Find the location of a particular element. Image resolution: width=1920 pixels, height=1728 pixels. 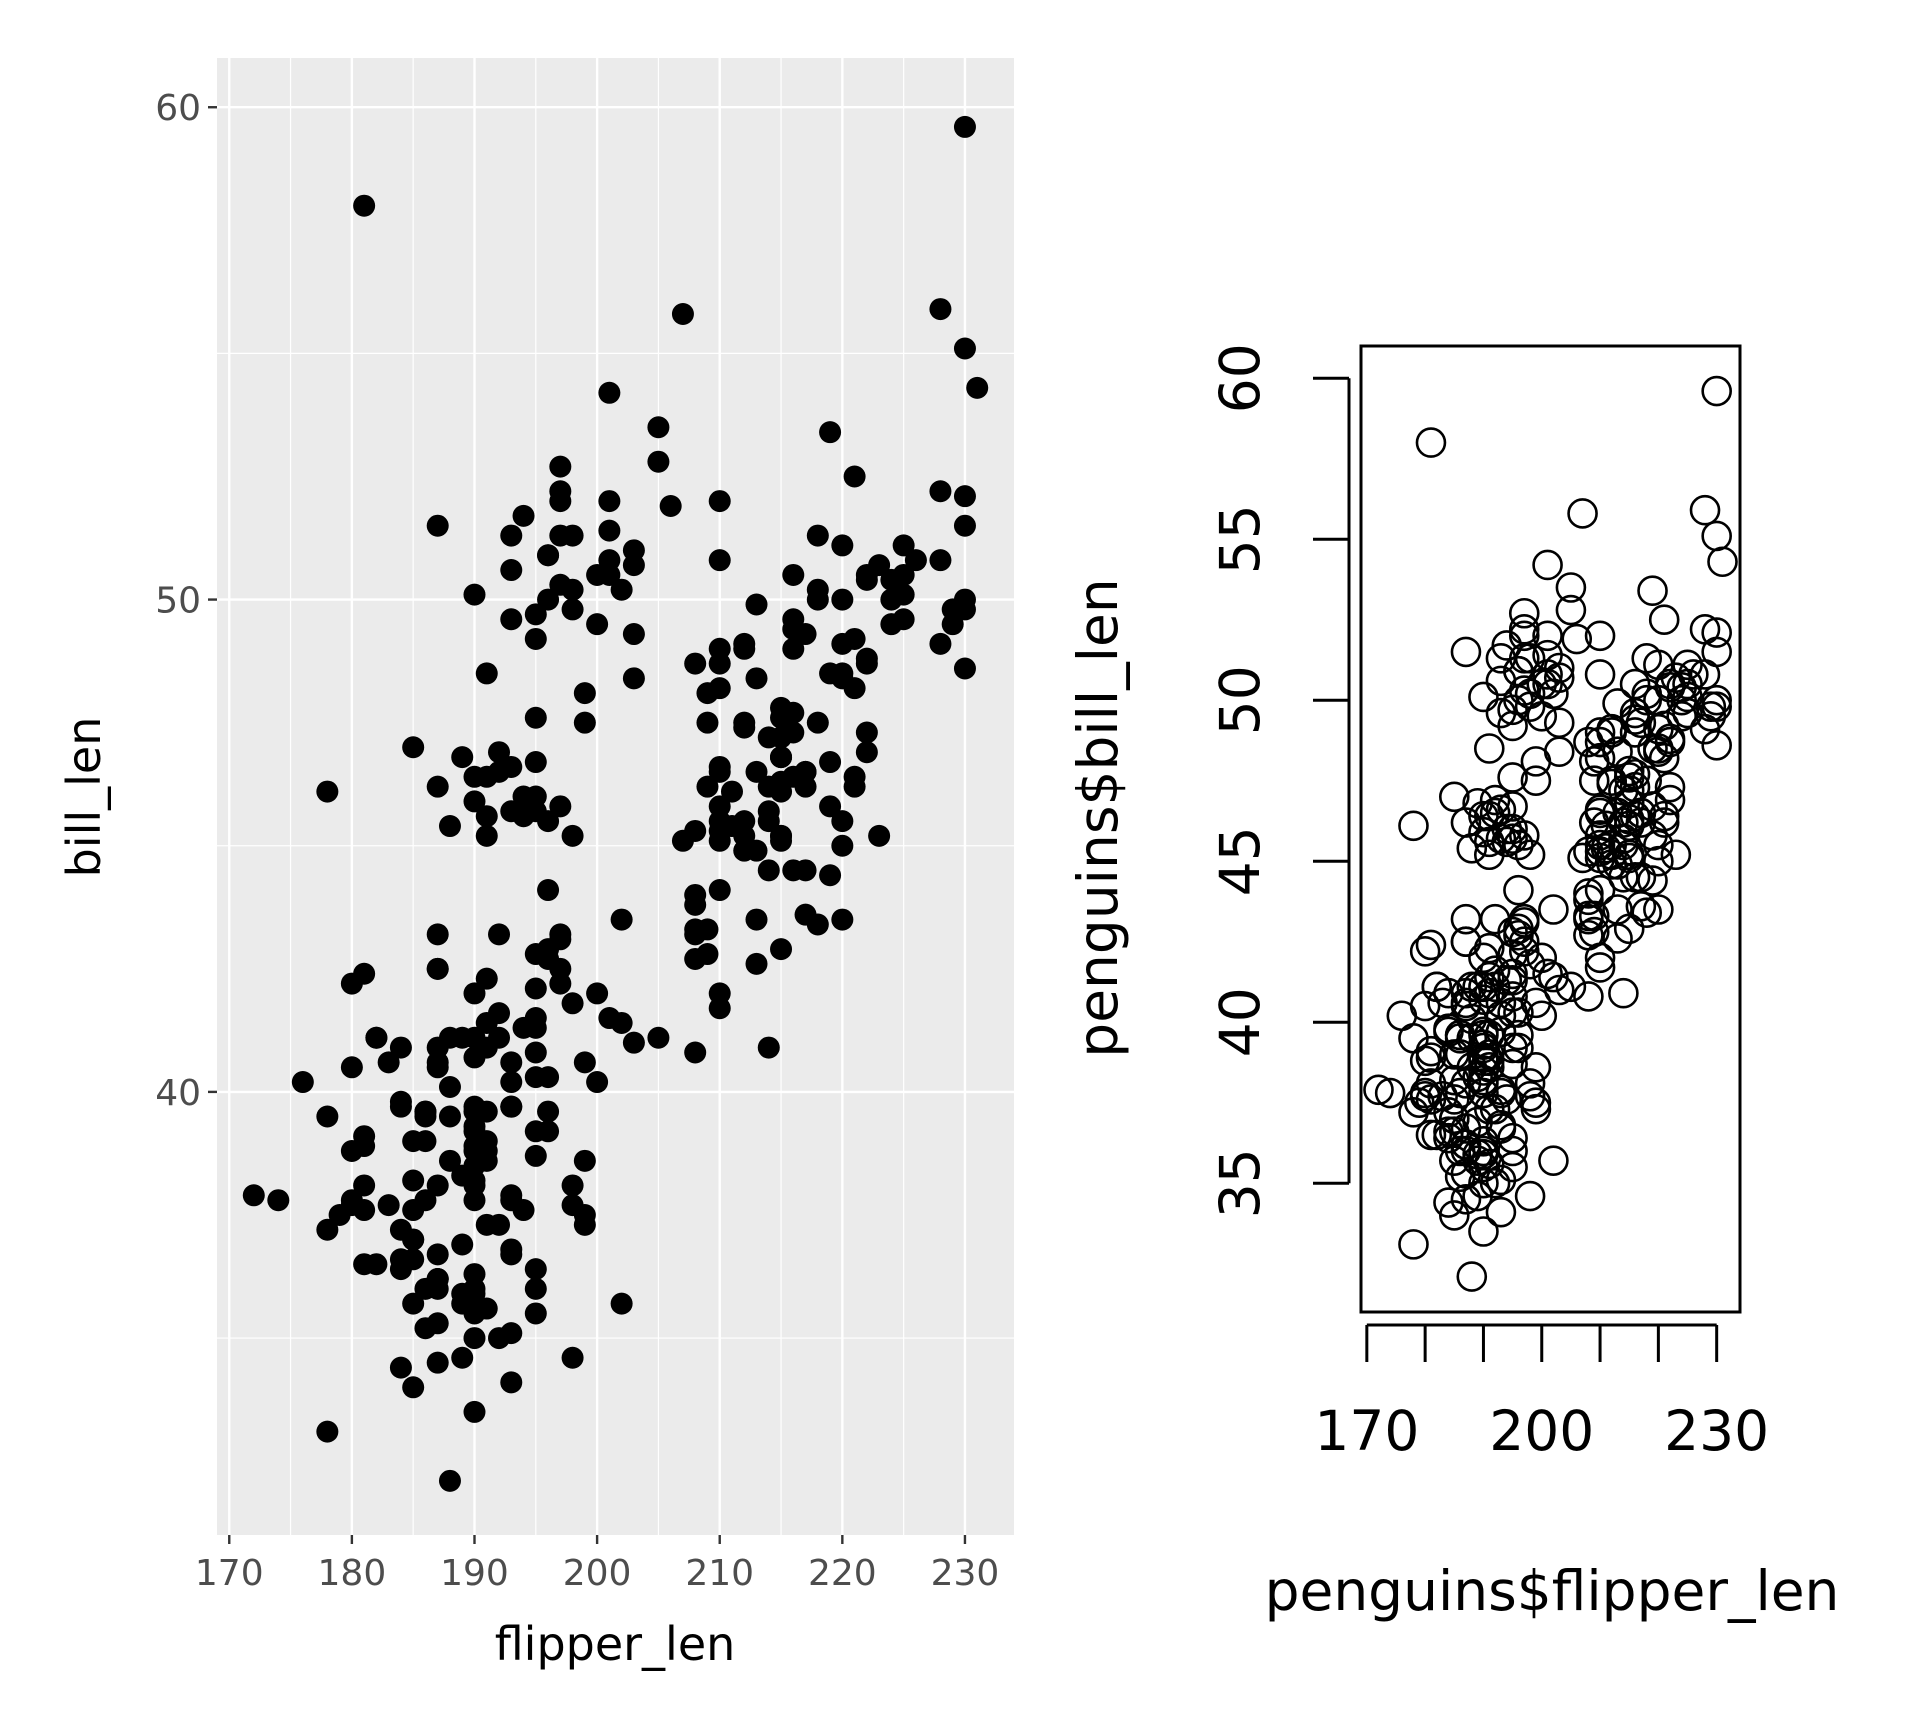

y-tick-label: 60 is located at coordinates (178, 108).